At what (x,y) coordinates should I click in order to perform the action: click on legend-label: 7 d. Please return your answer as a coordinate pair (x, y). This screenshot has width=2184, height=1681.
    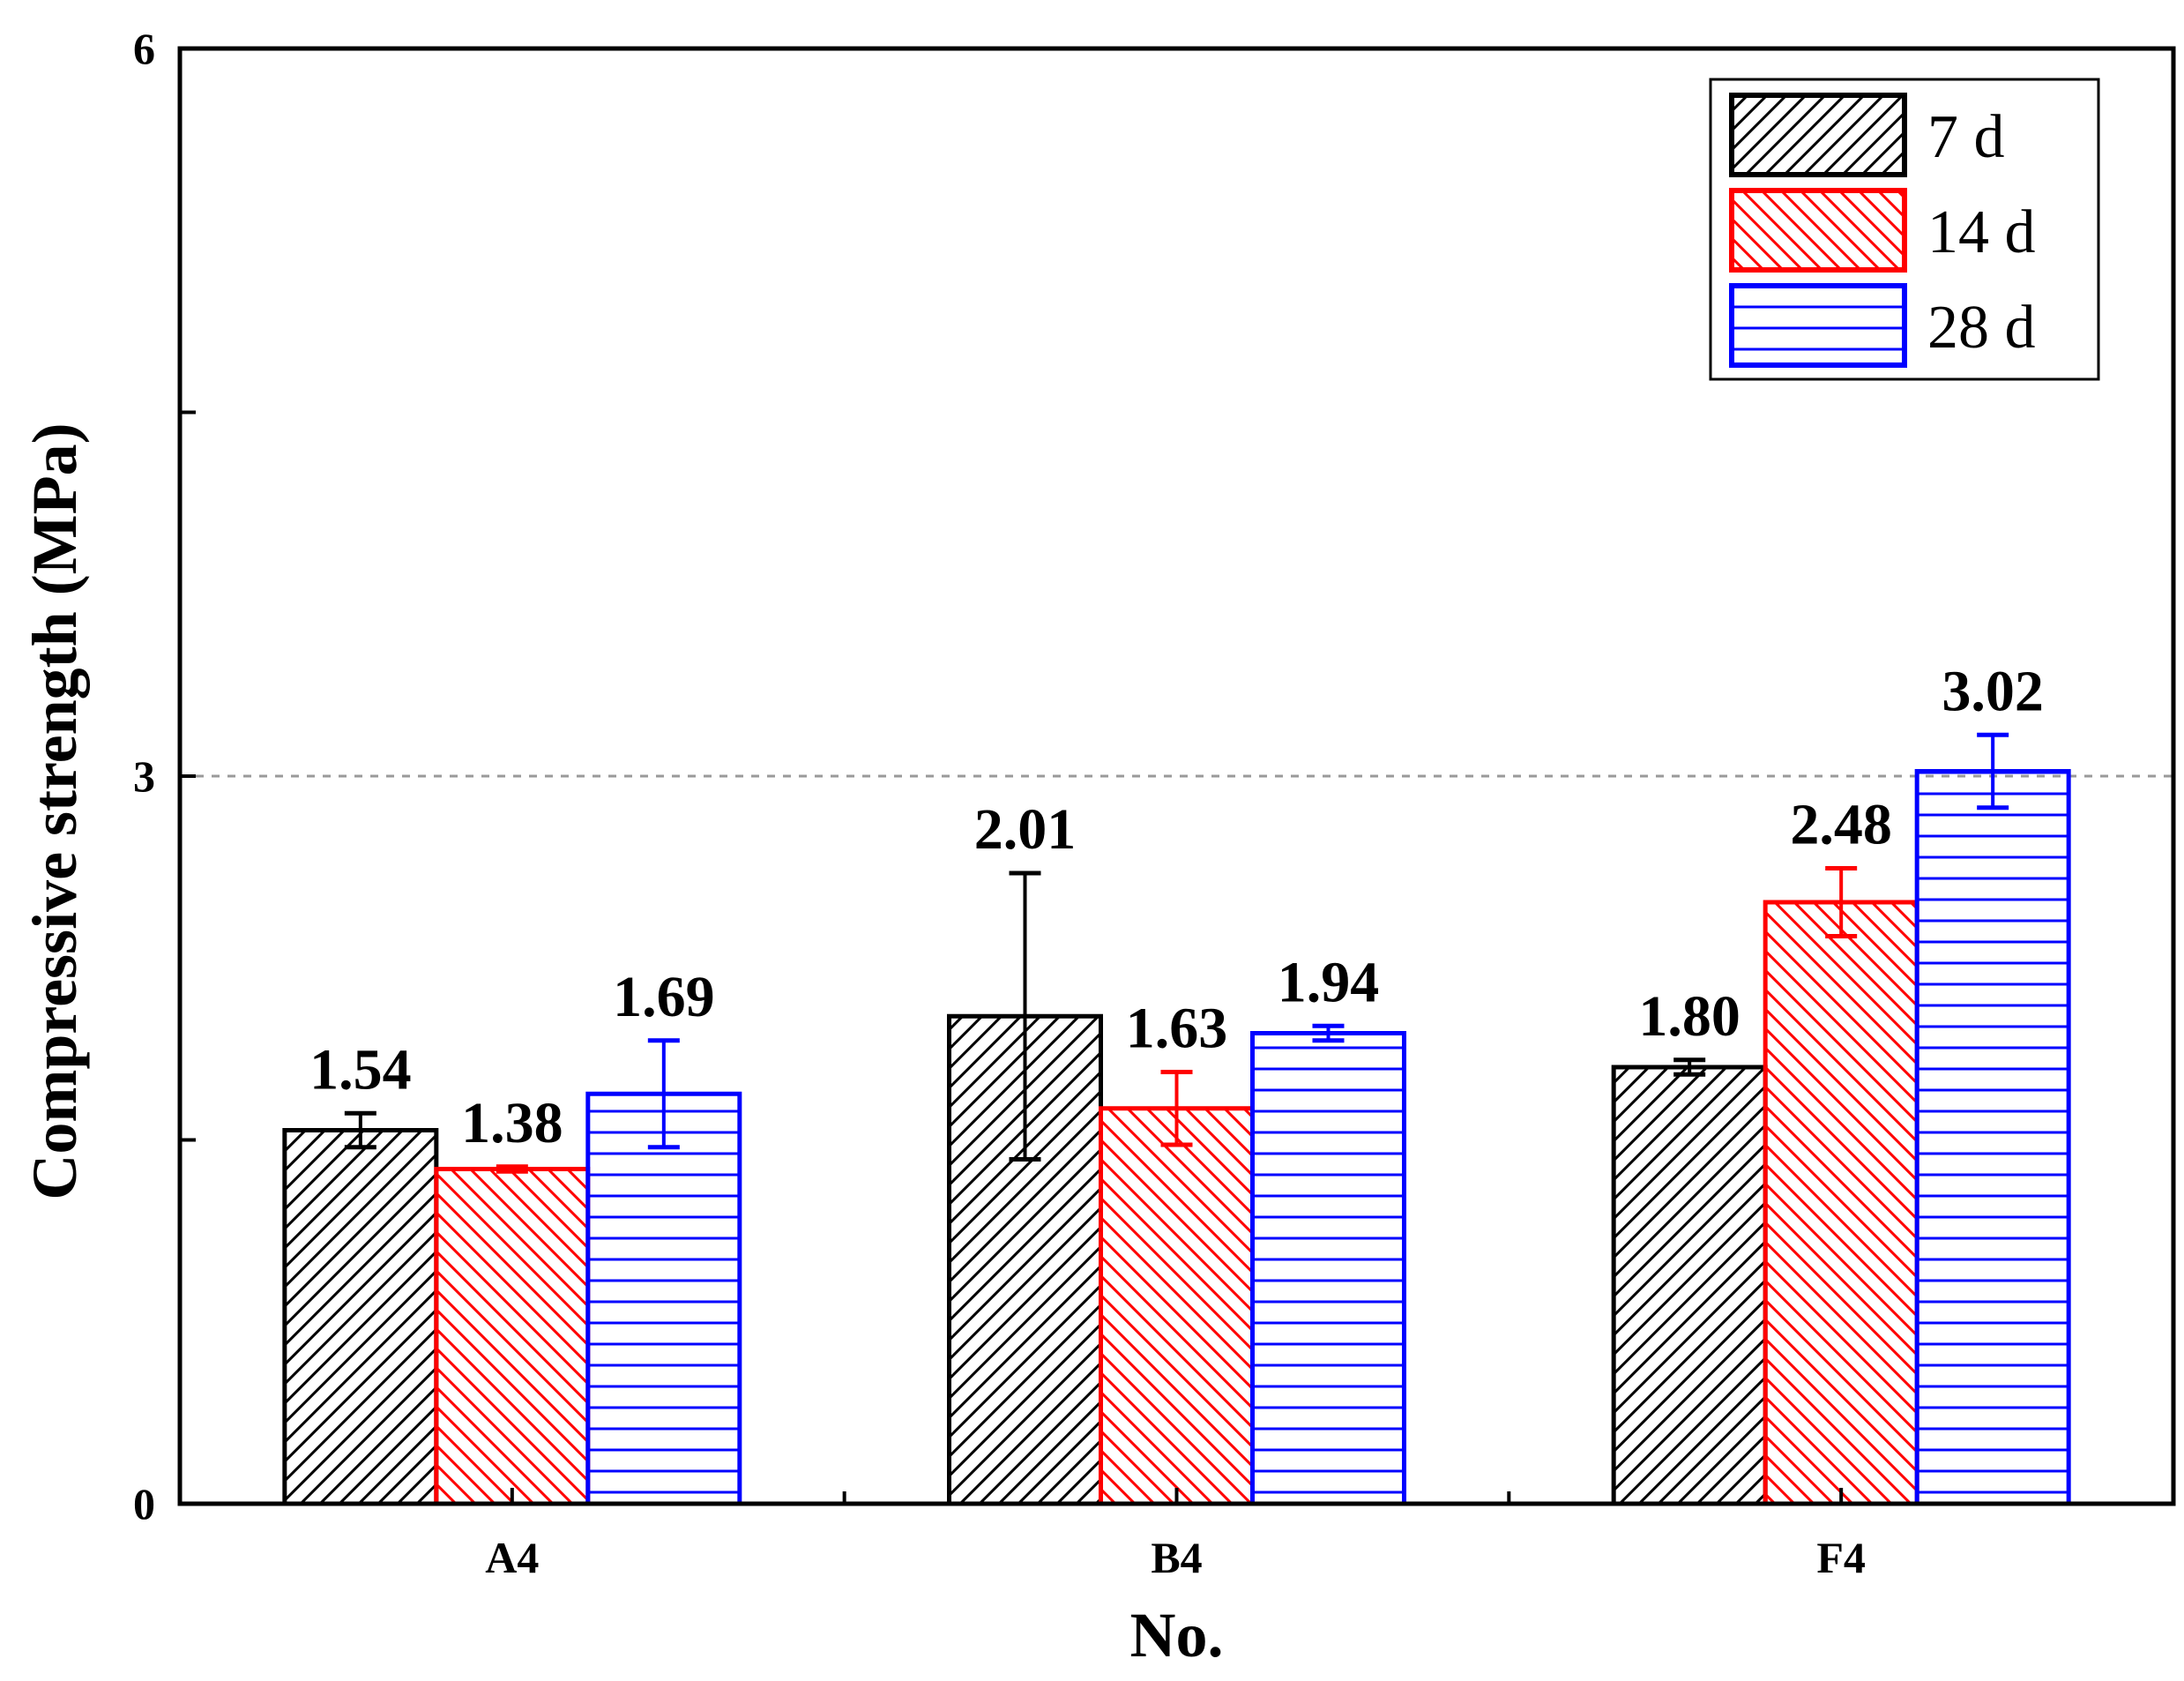
    Looking at the image, I should click on (1966, 137).